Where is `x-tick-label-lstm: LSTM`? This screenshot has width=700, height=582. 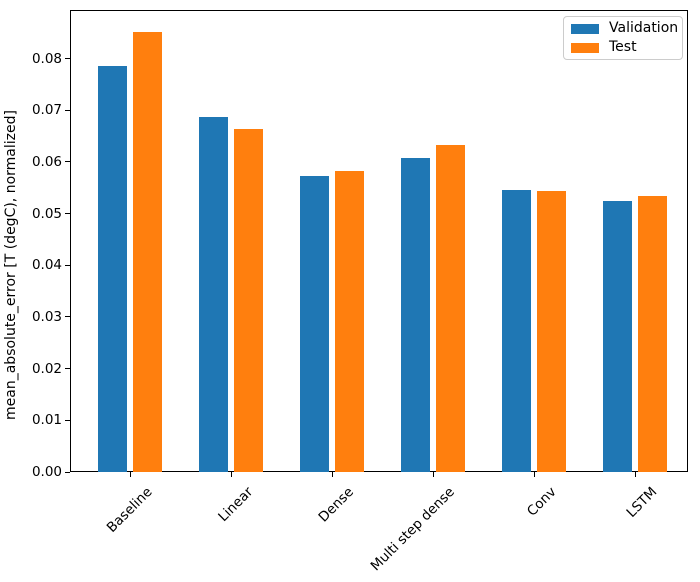 x-tick-label-lstm: LSTM is located at coordinates (642, 502).